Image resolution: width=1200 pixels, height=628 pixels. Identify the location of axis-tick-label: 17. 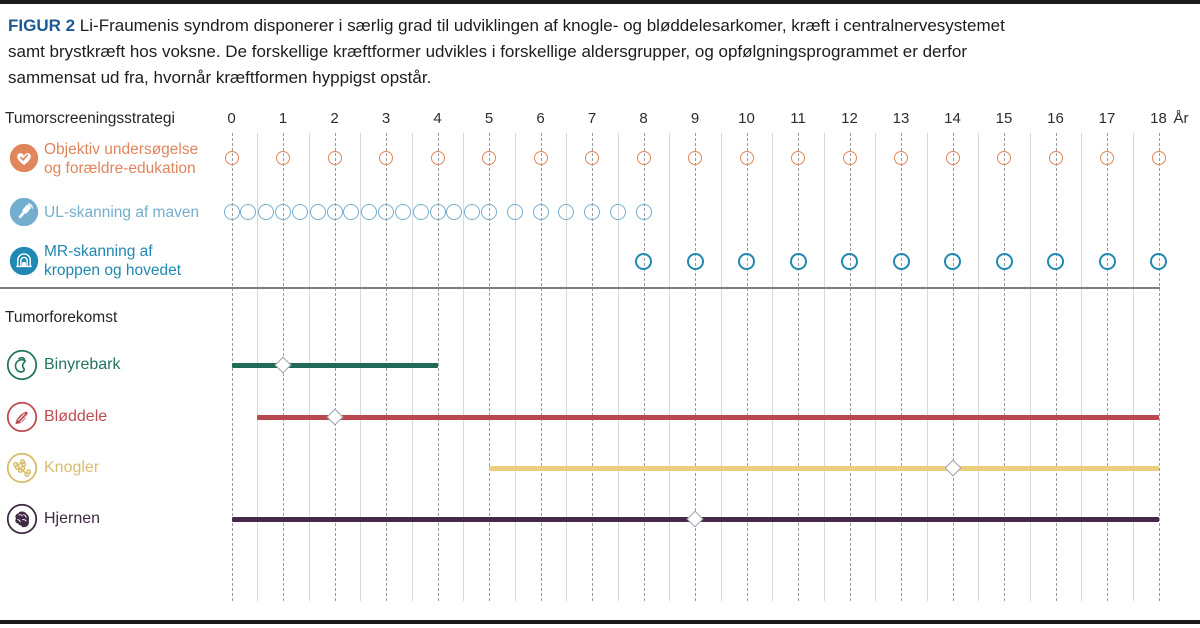
(1107, 118).